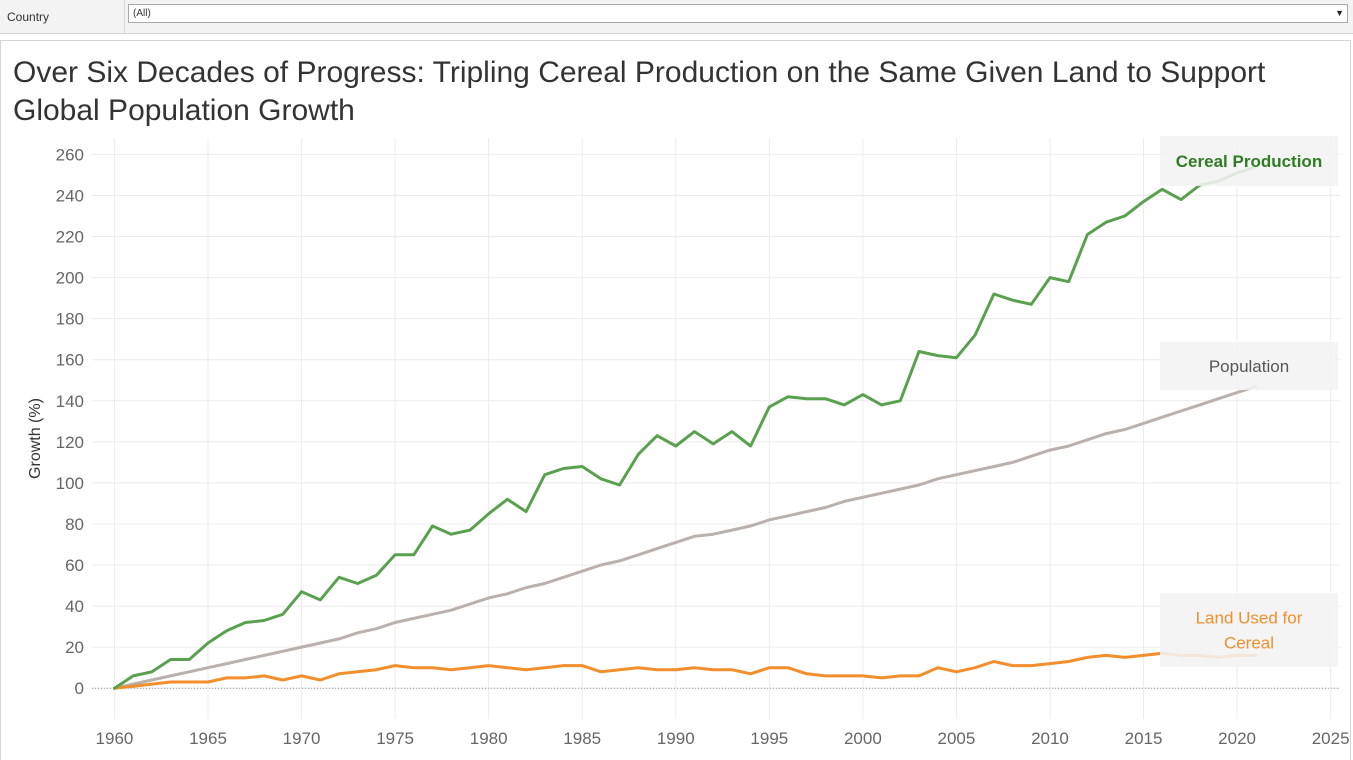  What do you see at coordinates (74, 565) in the screenshot?
I see `y-tick-label: 60` at bounding box center [74, 565].